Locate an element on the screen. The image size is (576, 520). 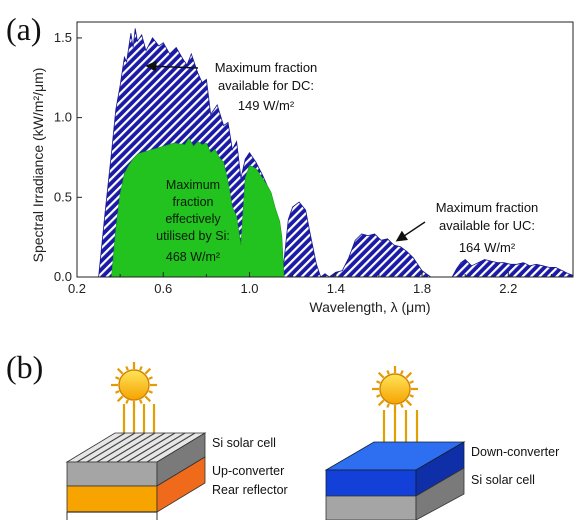
annotation-dc-line-2: available for DC: is located at coordinates (266, 85).